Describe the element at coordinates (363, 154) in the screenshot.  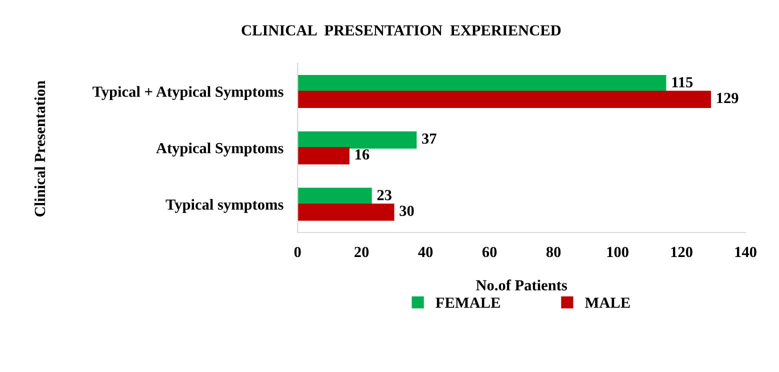
I see `data-label: 16` at that location.